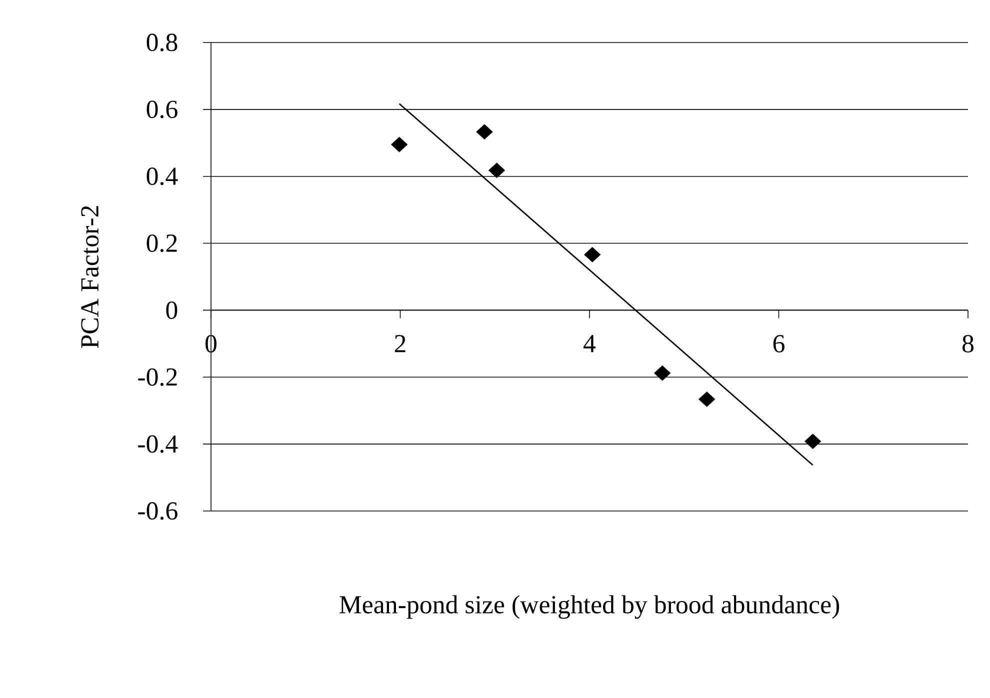 This screenshot has height=698, width=990. What do you see at coordinates (162, 43) in the screenshot?
I see `y-tick-label: 0.8` at bounding box center [162, 43].